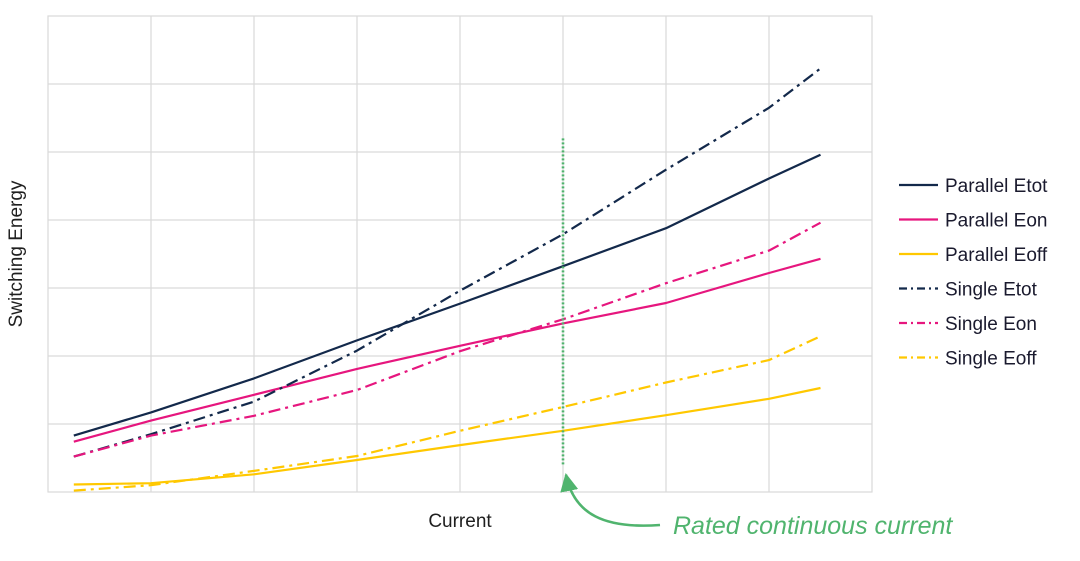 This screenshot has height=561, width=1080. What do you see at coordinates (813, 526) in the screenshot?
I see `rated-current-annotation: Rated continuous current` at bounding box center [813, 526].